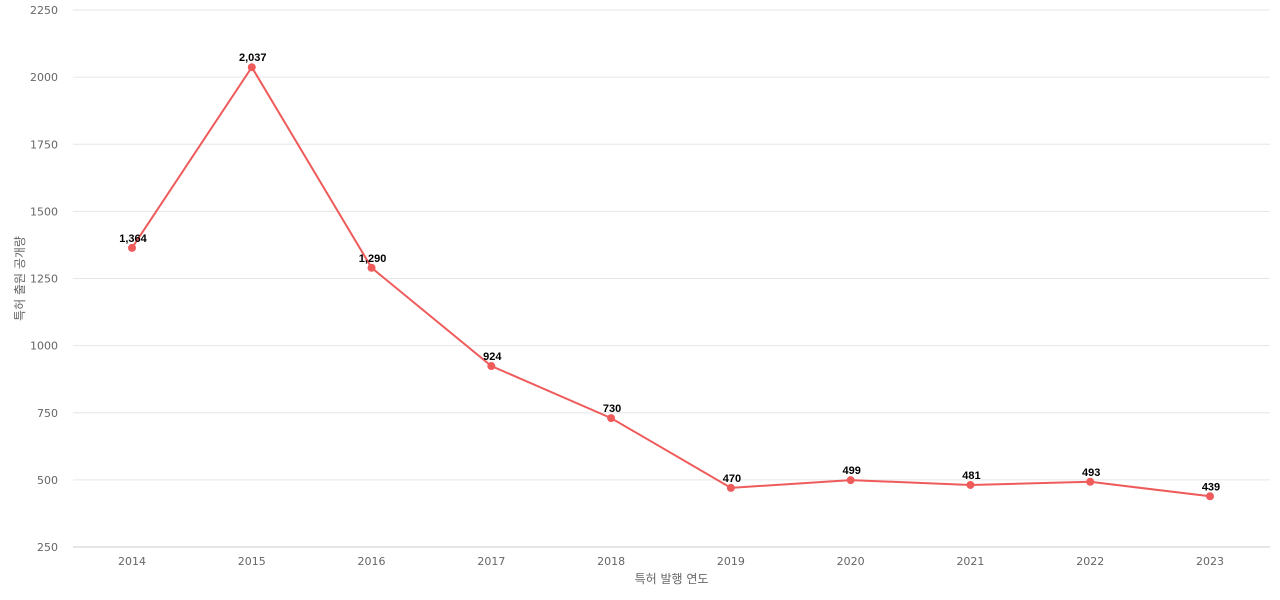 This screenshot has height=600, width=1280. I want to click on data-label: 499, so click(851, 471).